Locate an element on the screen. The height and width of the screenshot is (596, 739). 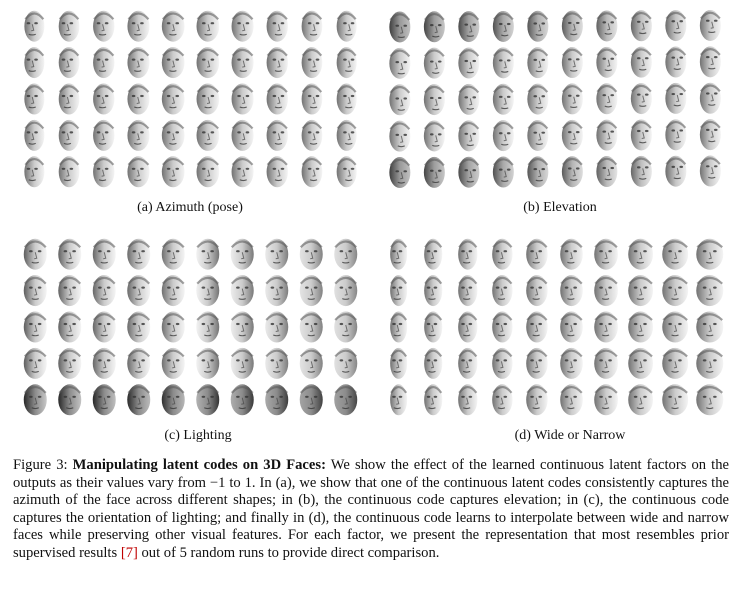
citation-link: [7] is located at coordinates (129, 552).